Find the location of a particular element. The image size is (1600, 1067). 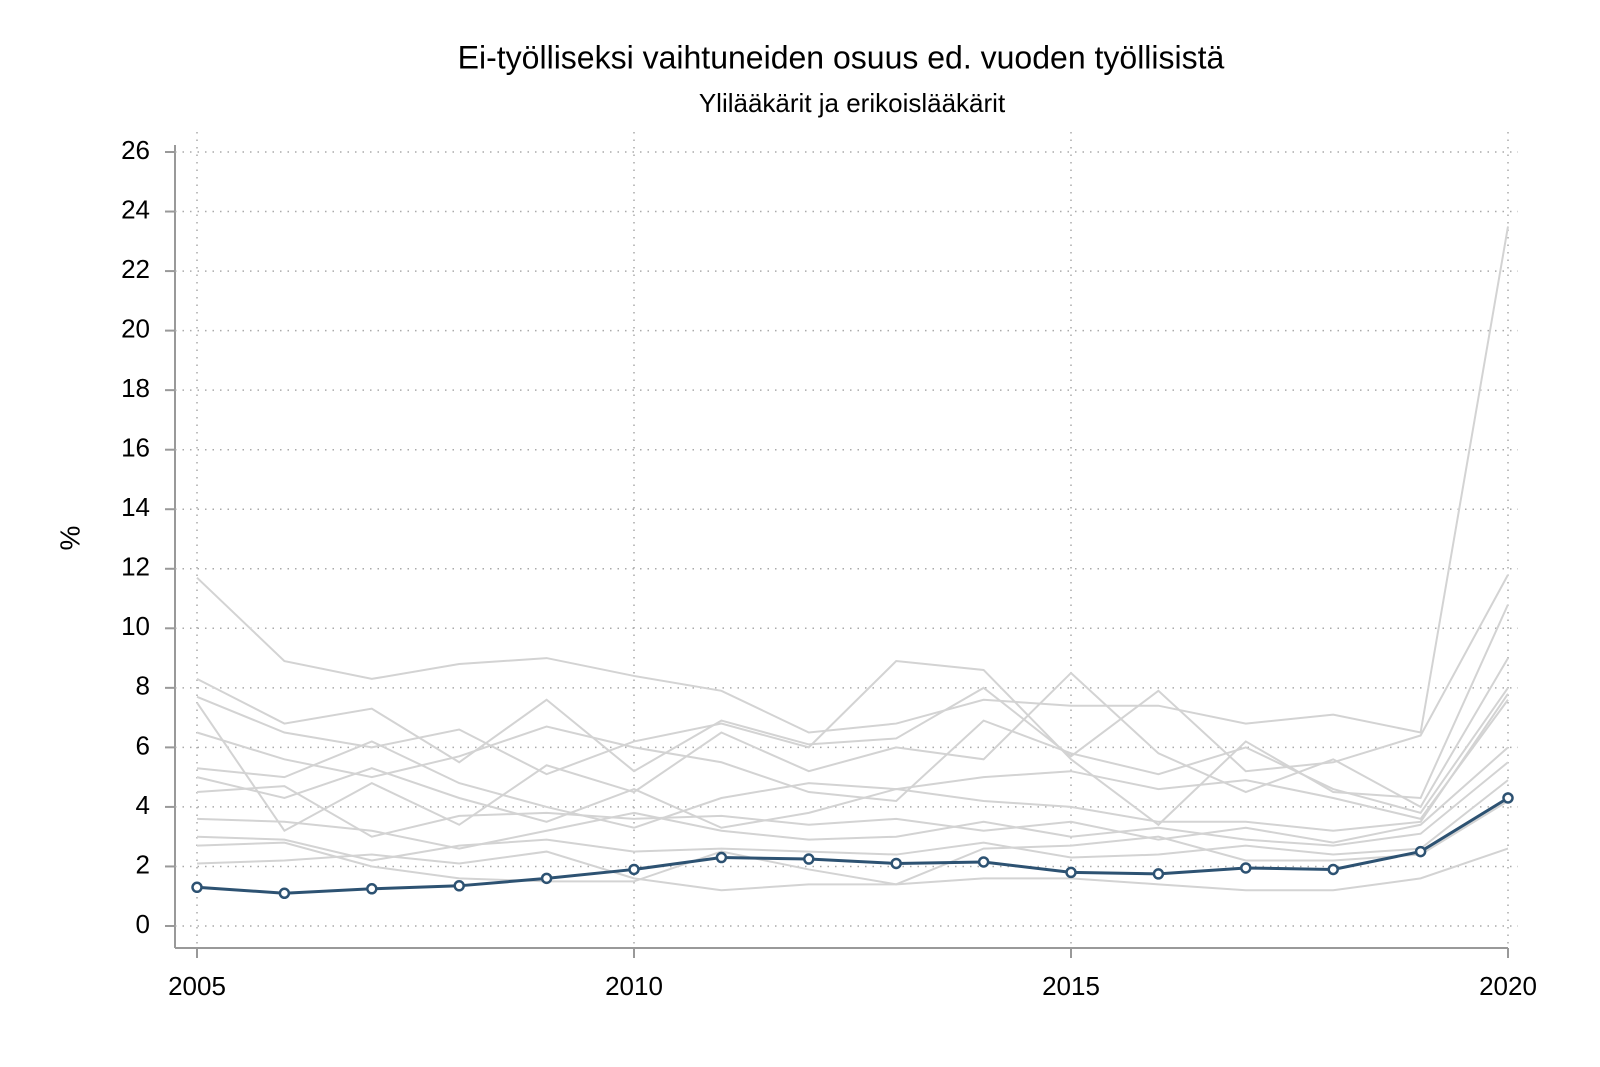

y-axis-label: % is located at coordinates (69, 538).